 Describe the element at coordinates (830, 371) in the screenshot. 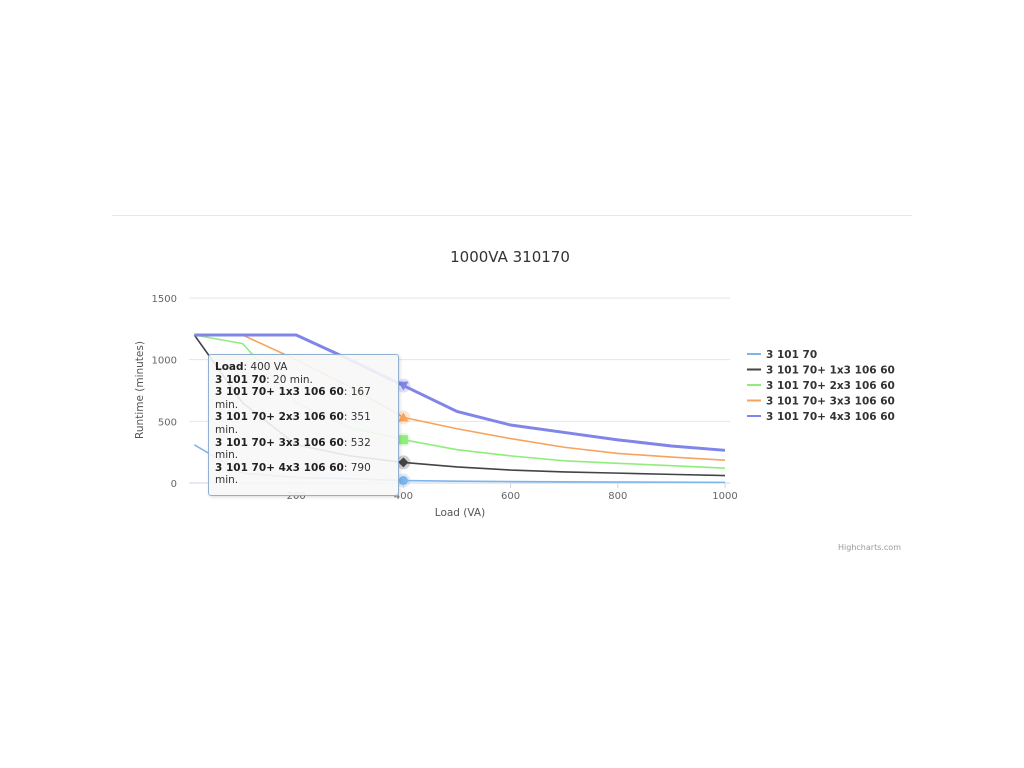

I see `legend-label: 3 101 70+ 1x3 106 60` at that location.